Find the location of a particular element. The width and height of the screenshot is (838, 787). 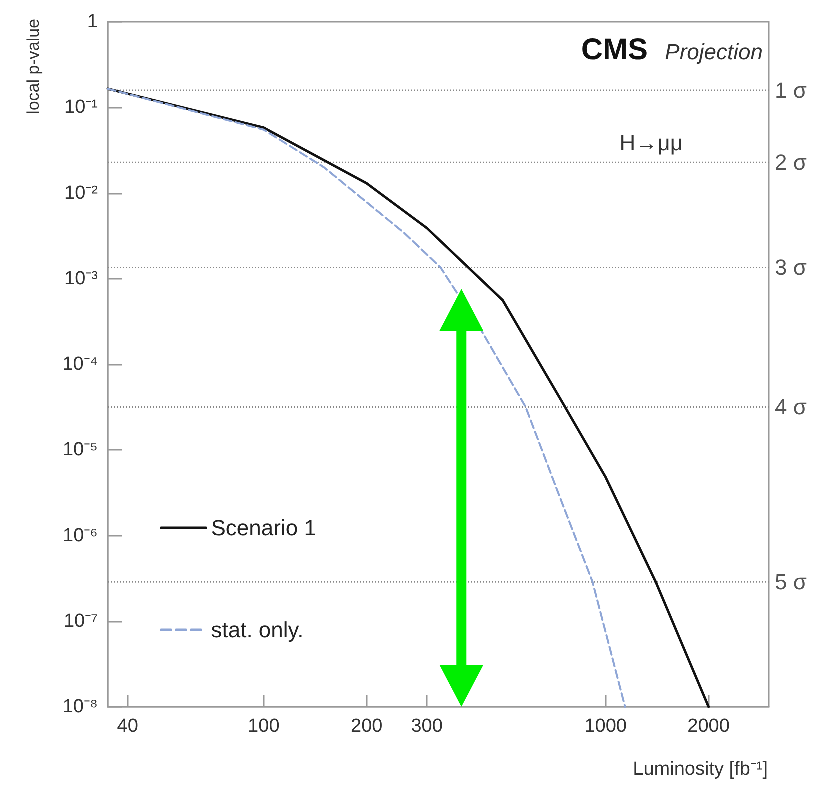

legend-label: Scenario 1 is located at coordinates (263, 528).